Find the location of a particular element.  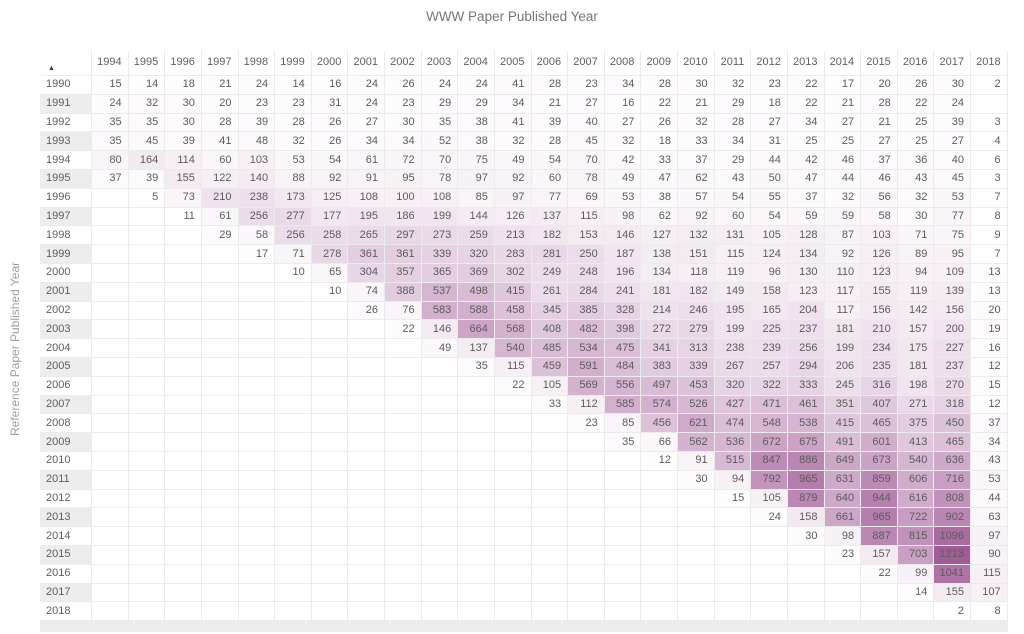

row-header-2012: 2012 is located at coordinates (66, 499).